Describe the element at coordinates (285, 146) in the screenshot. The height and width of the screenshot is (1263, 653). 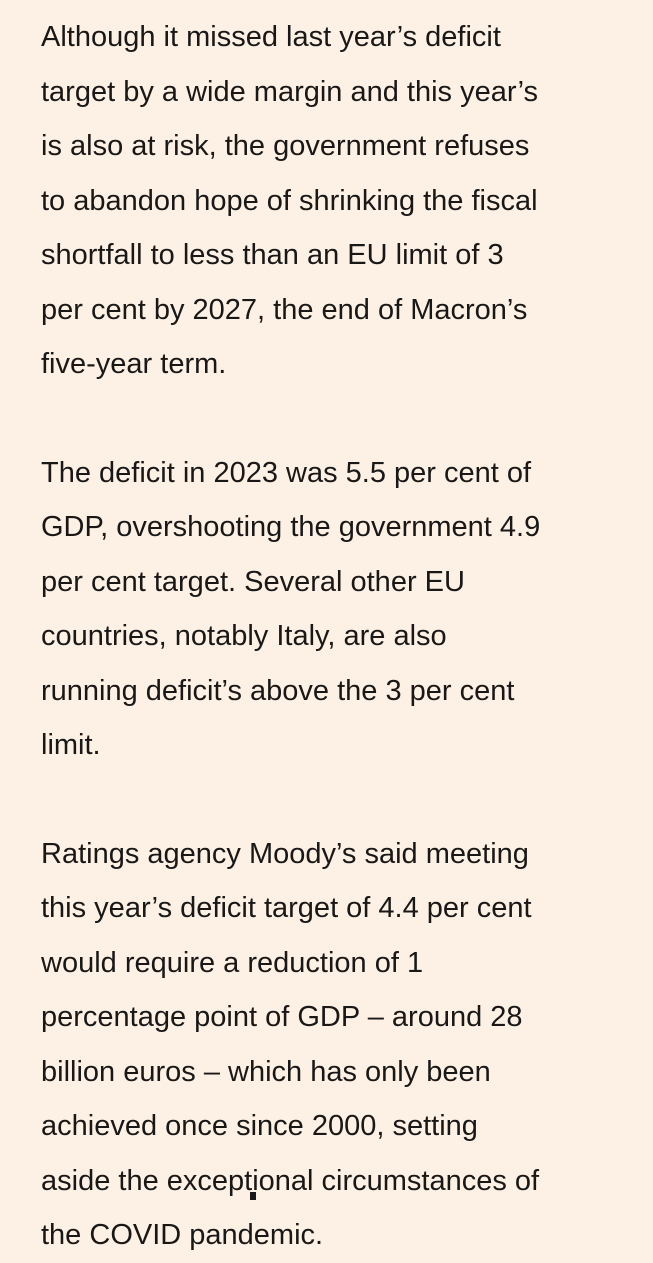
I see `text-line: is also at risk, the government refuses` at that location.